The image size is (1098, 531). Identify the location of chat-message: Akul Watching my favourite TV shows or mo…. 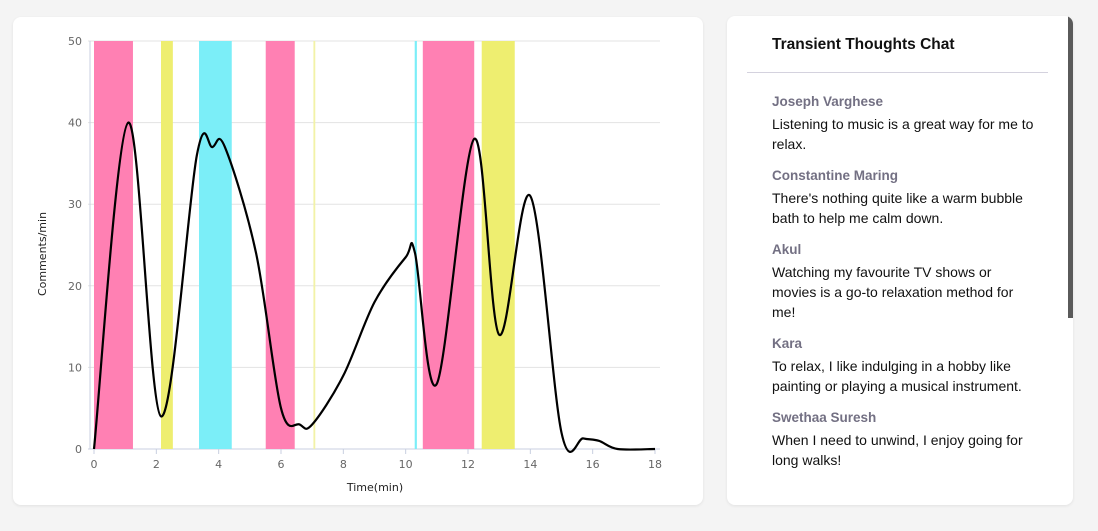
(904, 282).